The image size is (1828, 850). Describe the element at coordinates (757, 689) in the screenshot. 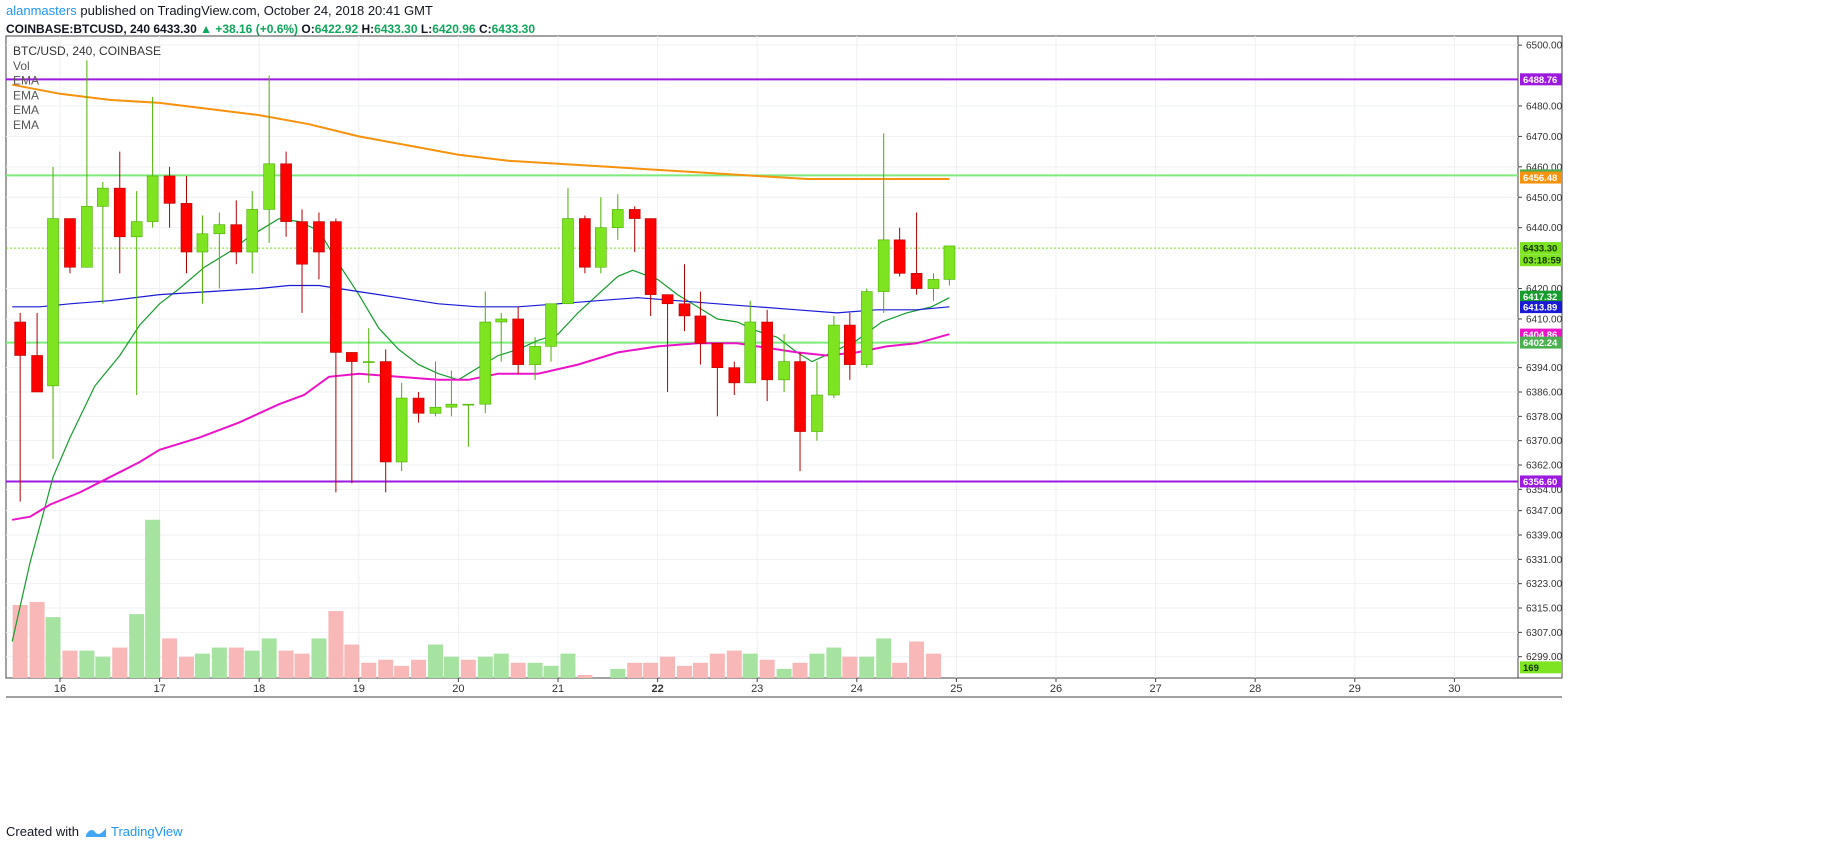

I see `x-tick-label: 23` at that location.